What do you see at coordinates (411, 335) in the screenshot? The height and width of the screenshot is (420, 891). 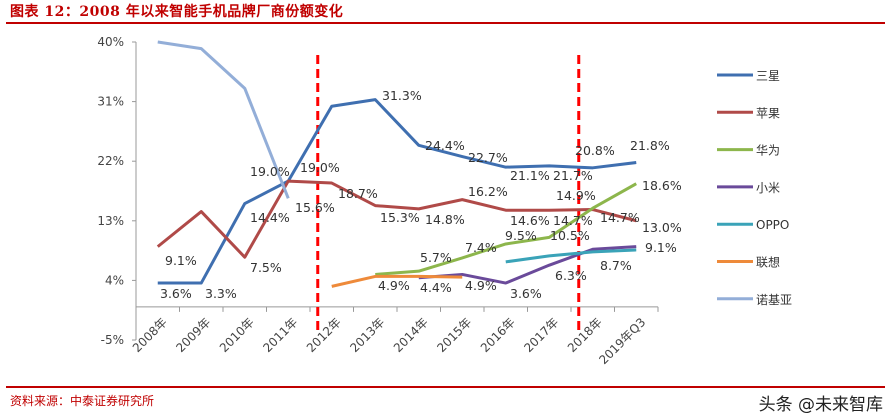 I see `x-tick-label: 2014年` at bounding box center [411, 335].